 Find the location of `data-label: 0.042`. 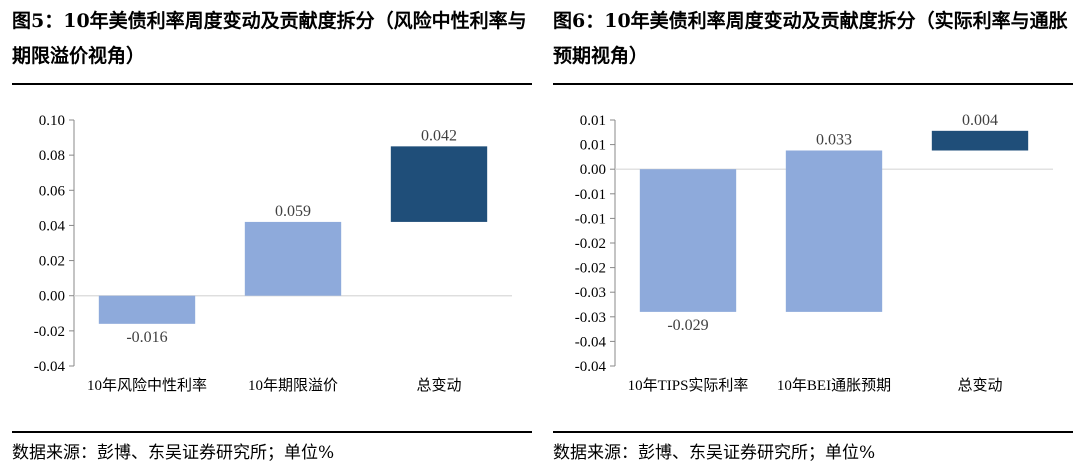

data-label: 0.042 is located at coordinates (439, 135).